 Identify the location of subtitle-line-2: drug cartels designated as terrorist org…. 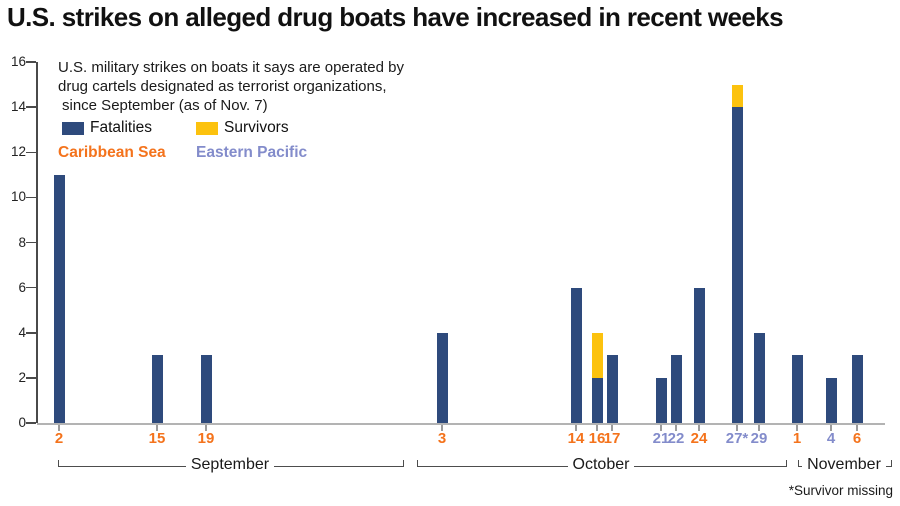
(222, 86).